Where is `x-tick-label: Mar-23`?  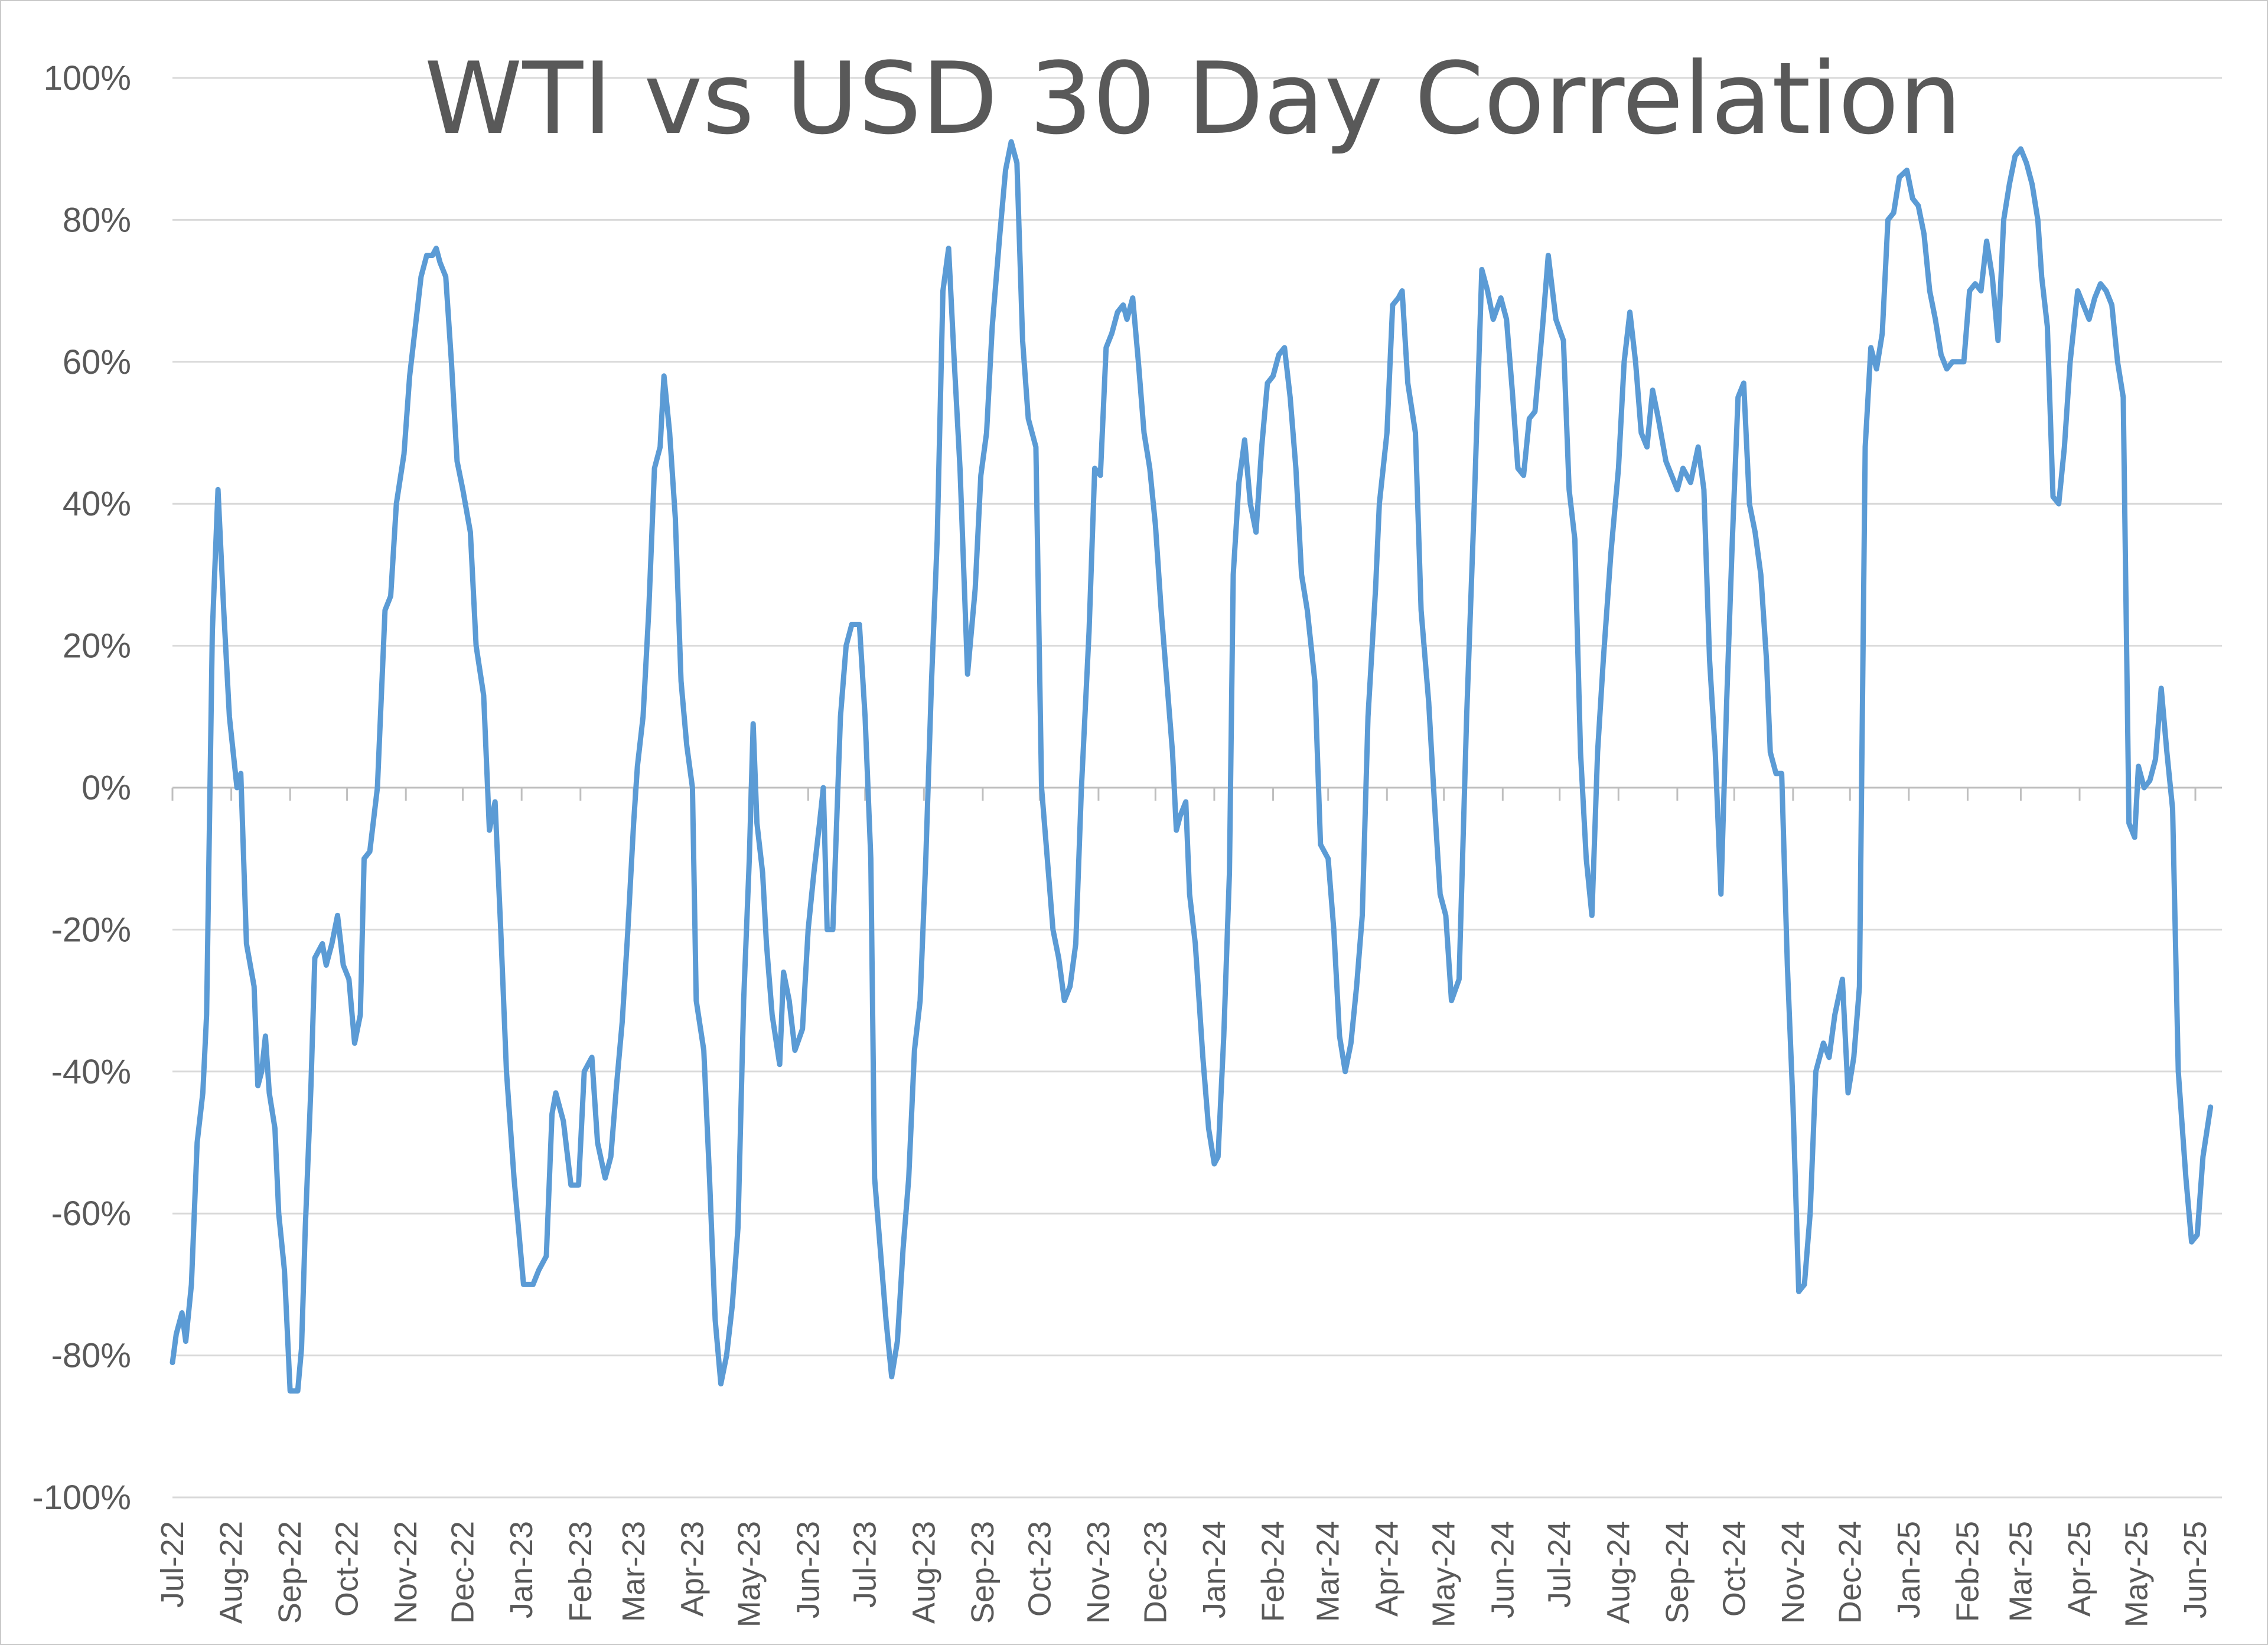
x-tick-label: Mar-23 is located at coordinates (633, 1571).